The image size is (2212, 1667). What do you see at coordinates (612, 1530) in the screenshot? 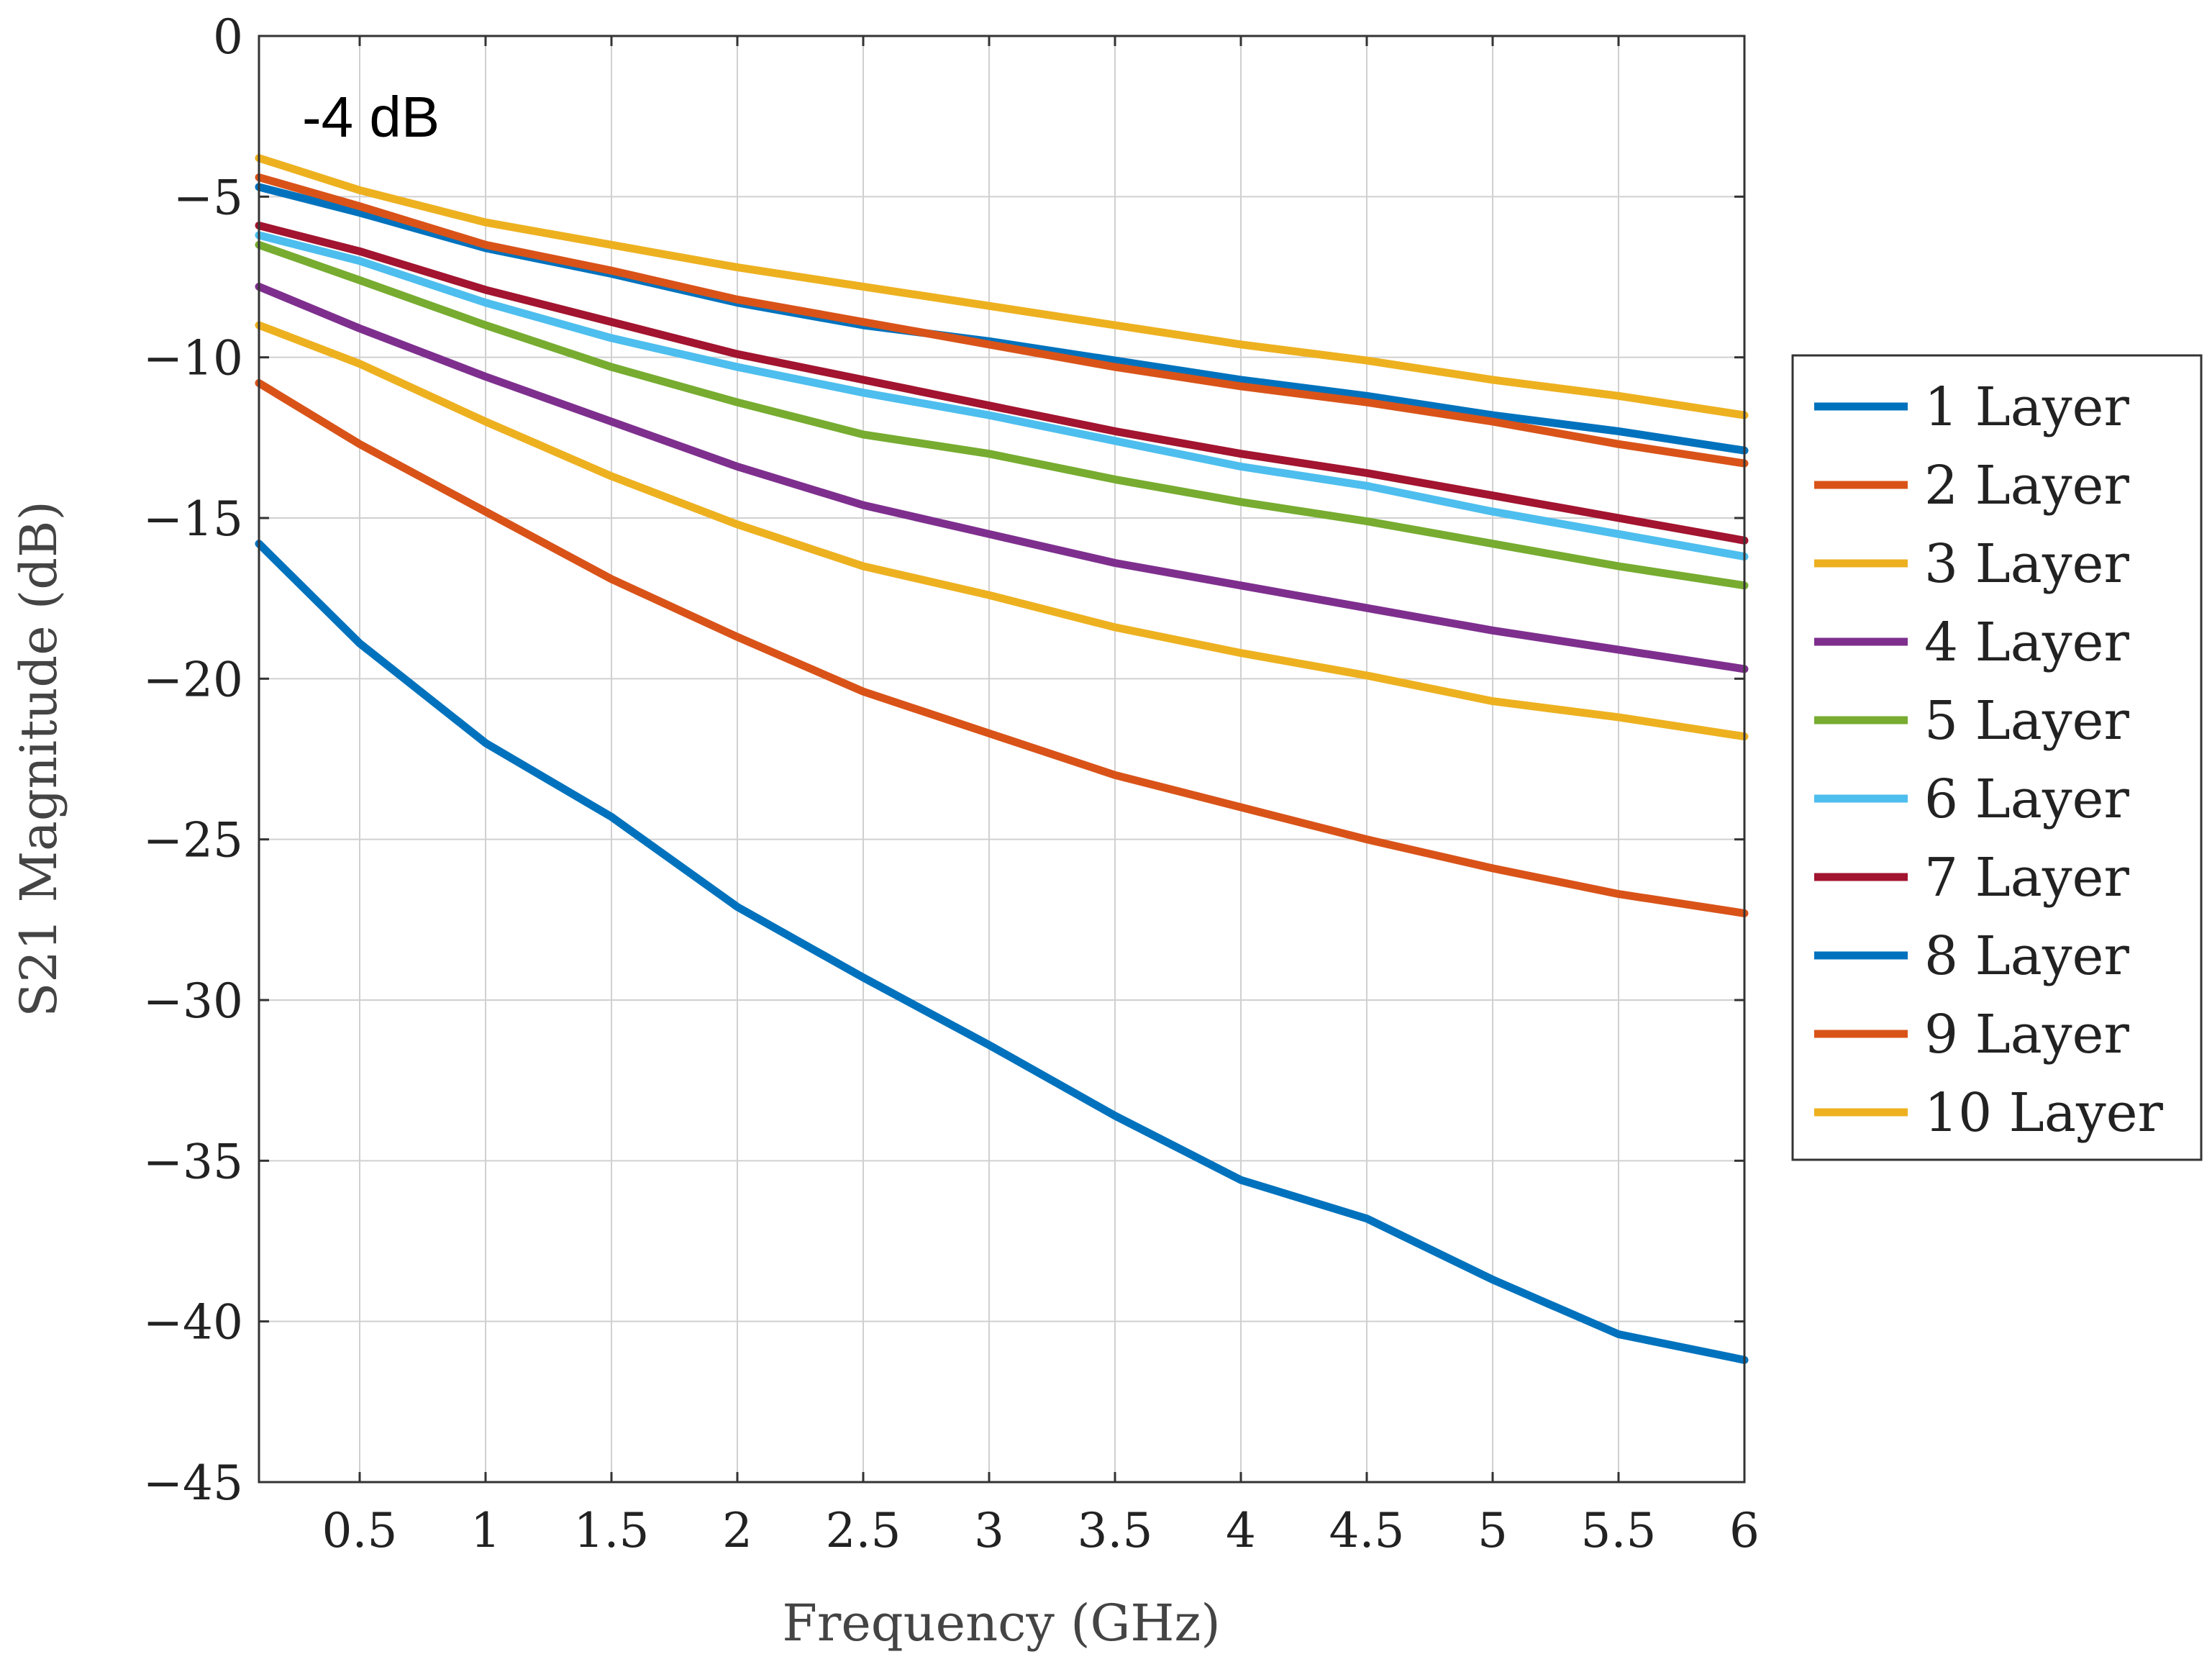
I see `x-tick-label: 1.5` at bounding box center [612, 1530].